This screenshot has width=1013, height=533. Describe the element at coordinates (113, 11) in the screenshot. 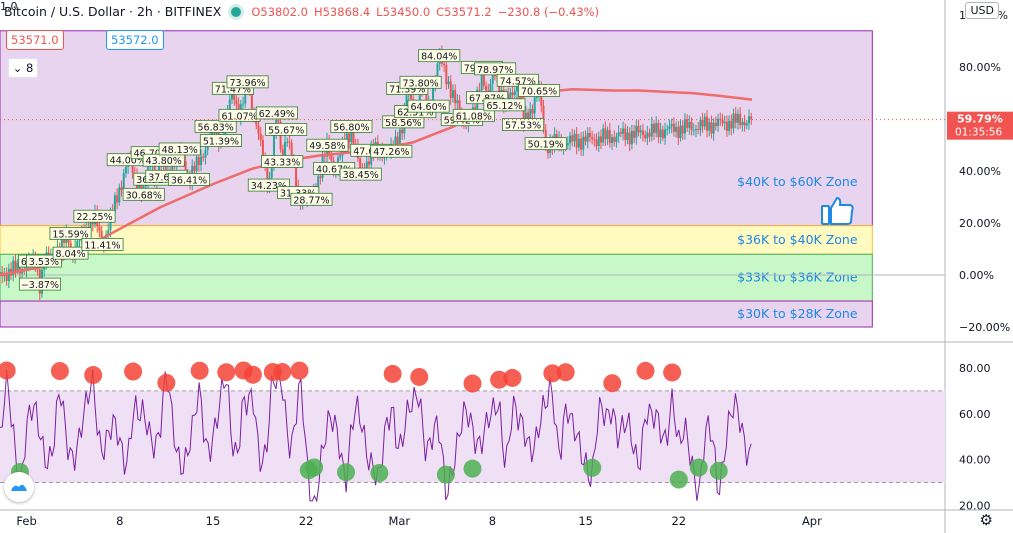

I see `symbol-title: Bitcoin / U.S. Dollar · 2h · BITFINEX` at that location.